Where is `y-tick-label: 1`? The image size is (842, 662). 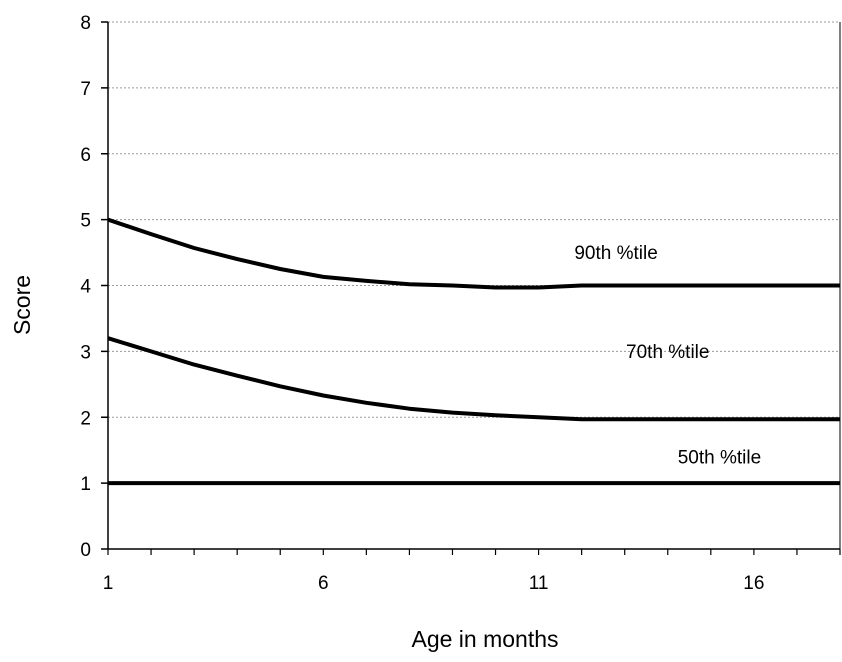
y-tick-label: 1 is located at coordinates (85, 484).